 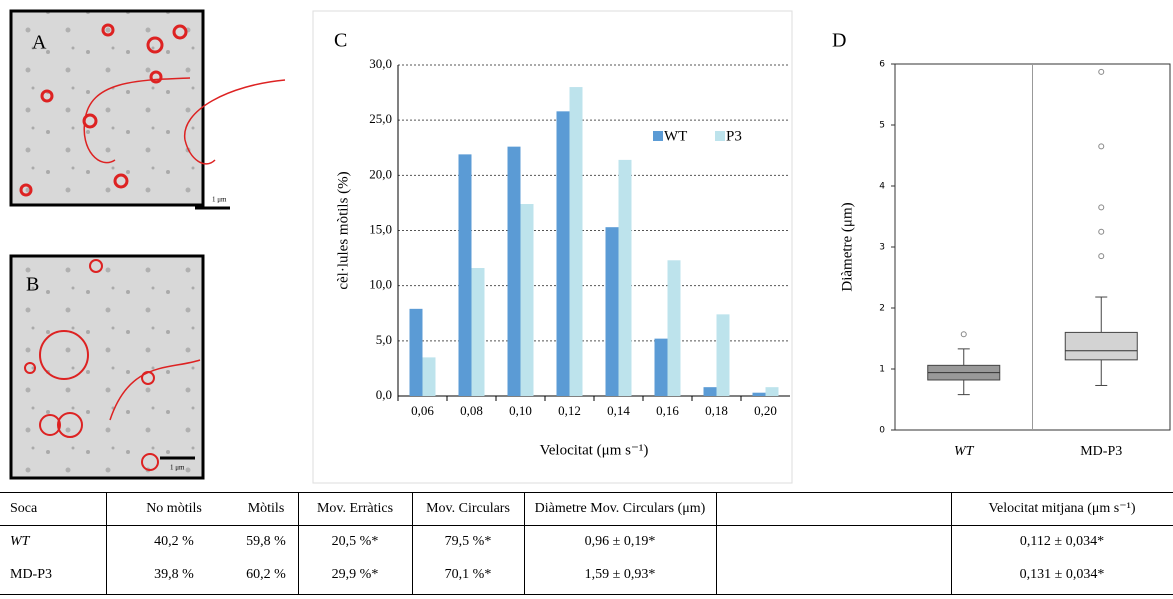 What do you see at coordinates (24, 508) in the screenshot?
I see `table-cell: Soca` at bounding box center [24, 508].